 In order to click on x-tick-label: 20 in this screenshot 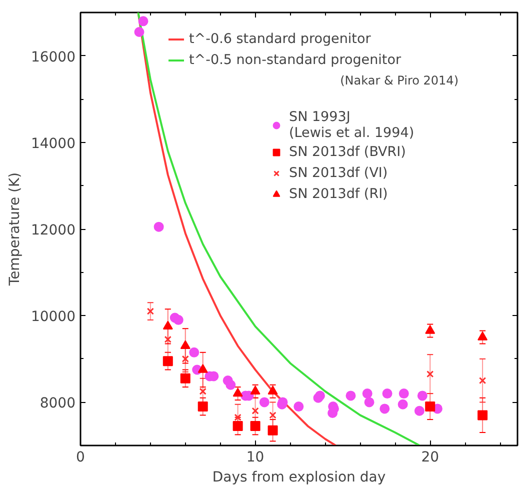, I will do `click(430, 458)`.